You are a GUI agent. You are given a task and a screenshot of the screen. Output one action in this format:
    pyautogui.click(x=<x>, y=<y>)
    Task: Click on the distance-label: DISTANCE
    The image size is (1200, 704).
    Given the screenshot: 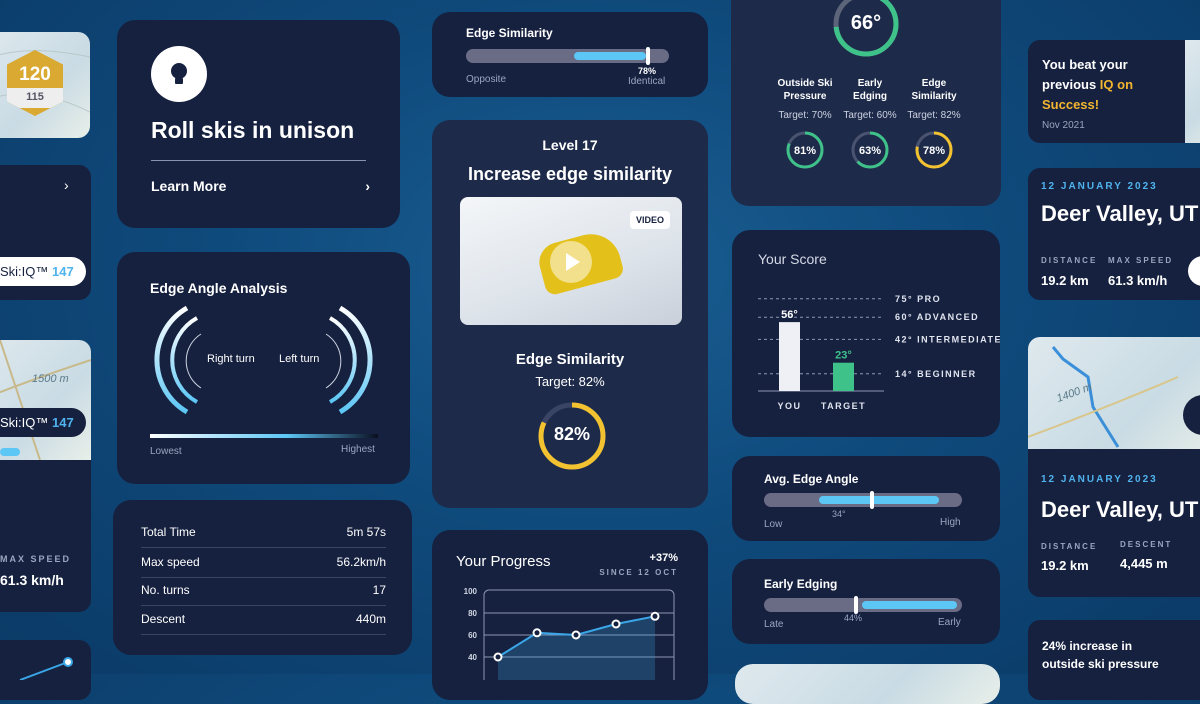 What is the action you would take?
    pyautogui.click(x=1069, y=260)
    